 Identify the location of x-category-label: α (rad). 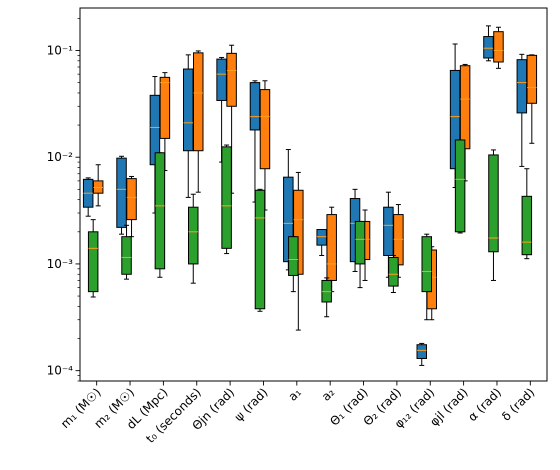
(484, 404).